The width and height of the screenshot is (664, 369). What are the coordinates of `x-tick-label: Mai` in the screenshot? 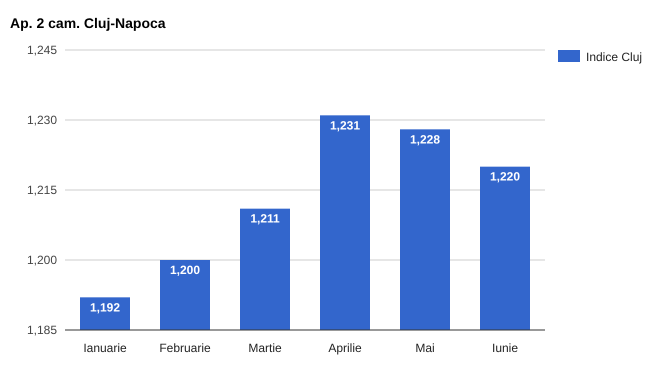 It's located at (425, 348).